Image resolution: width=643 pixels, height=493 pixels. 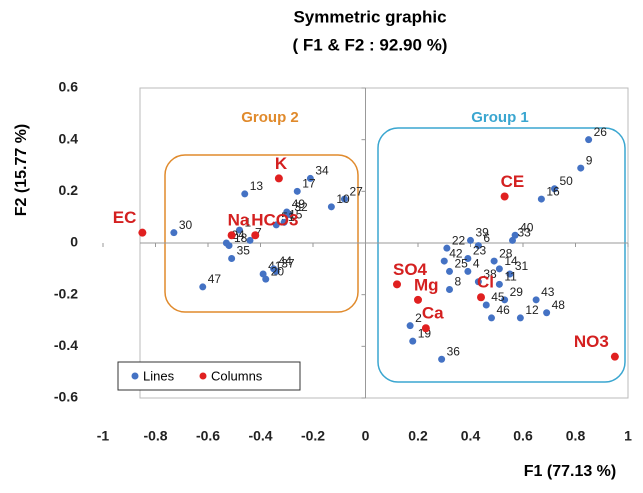 I want to click on x-tick-label: -0.2, so click(x=313, y=436).